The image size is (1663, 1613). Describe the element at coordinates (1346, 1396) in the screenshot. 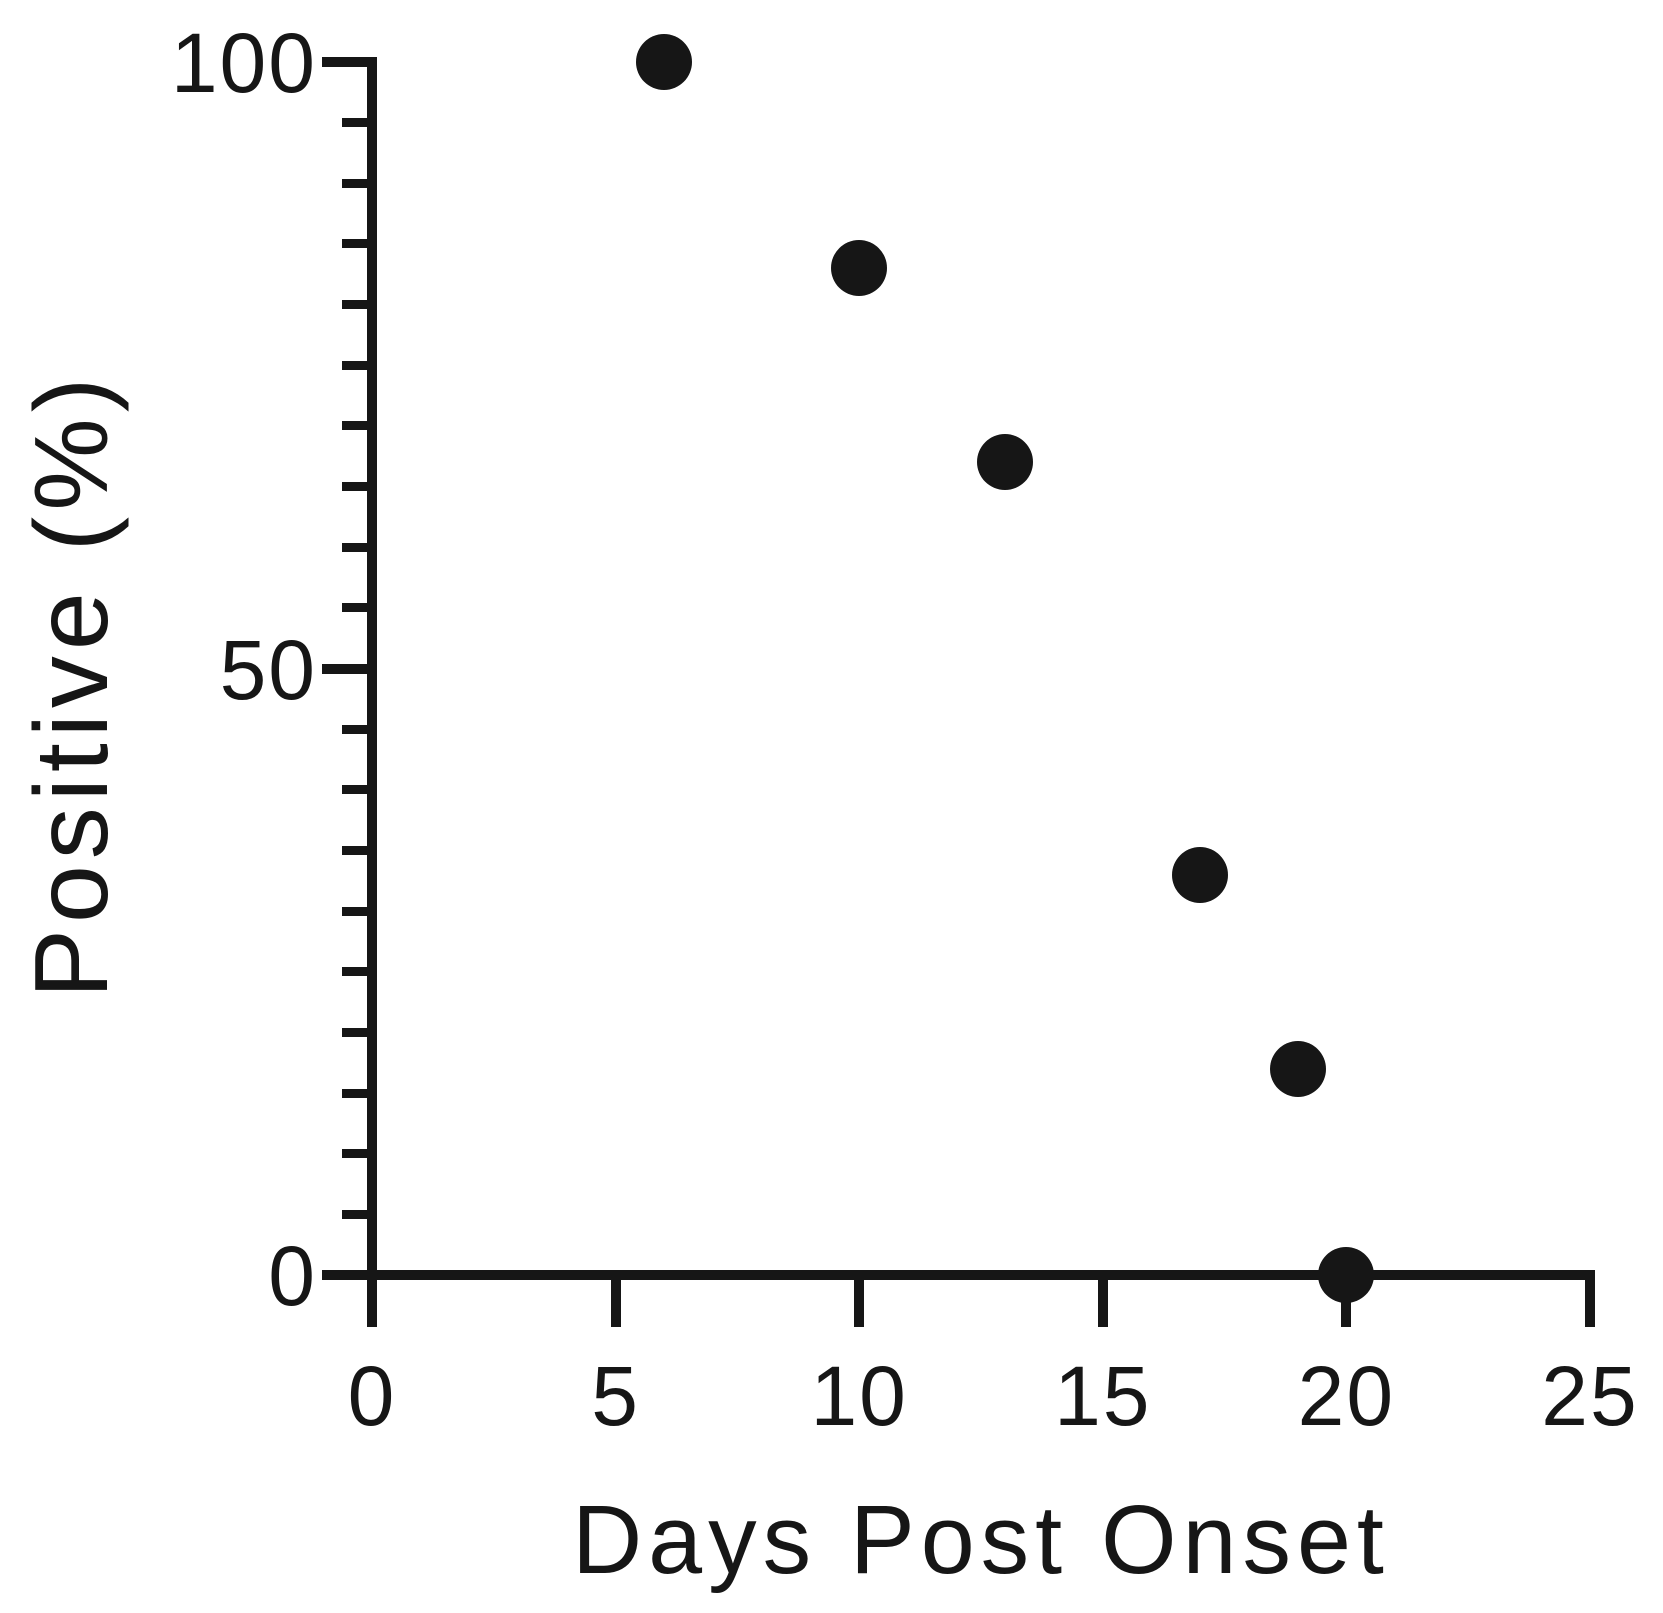

I see `x-tick-label: 20` at that location.